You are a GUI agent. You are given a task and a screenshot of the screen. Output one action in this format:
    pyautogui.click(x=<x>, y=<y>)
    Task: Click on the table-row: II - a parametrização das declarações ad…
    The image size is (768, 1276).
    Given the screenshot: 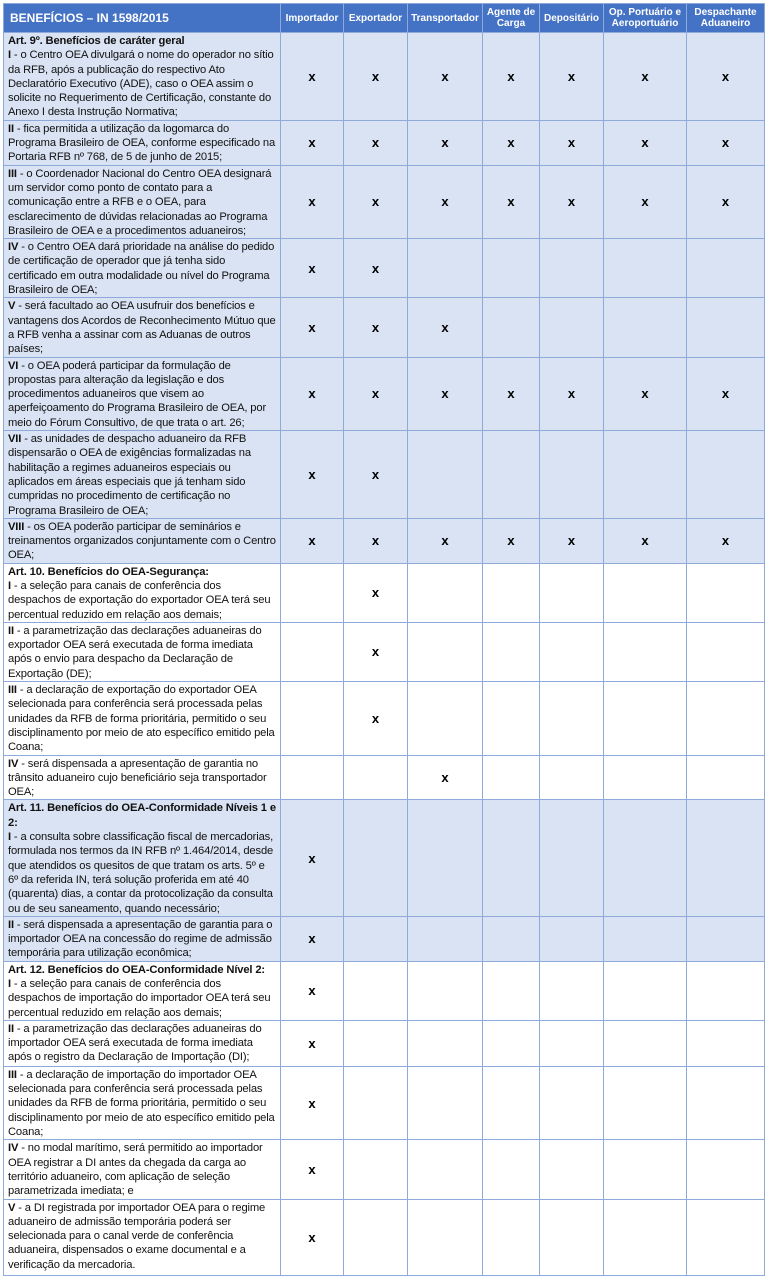 What is the action you would take?
    pyautogui.click(x=384, y=652)
    